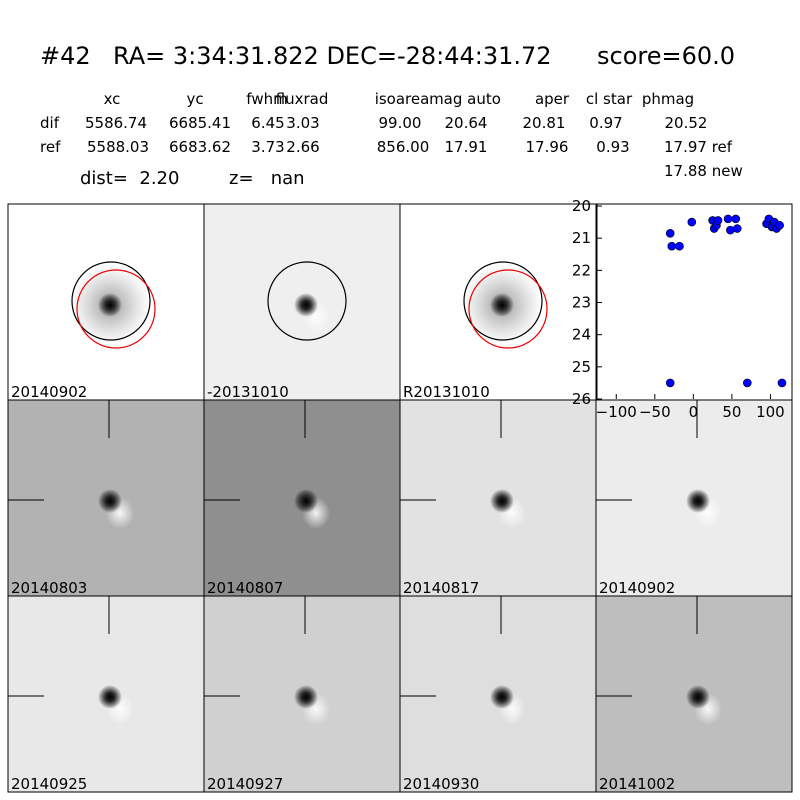  What do you see at coordinates (112, 99) in the screenshot?
I see `column-header: xc` at bounding box center [112, 99].